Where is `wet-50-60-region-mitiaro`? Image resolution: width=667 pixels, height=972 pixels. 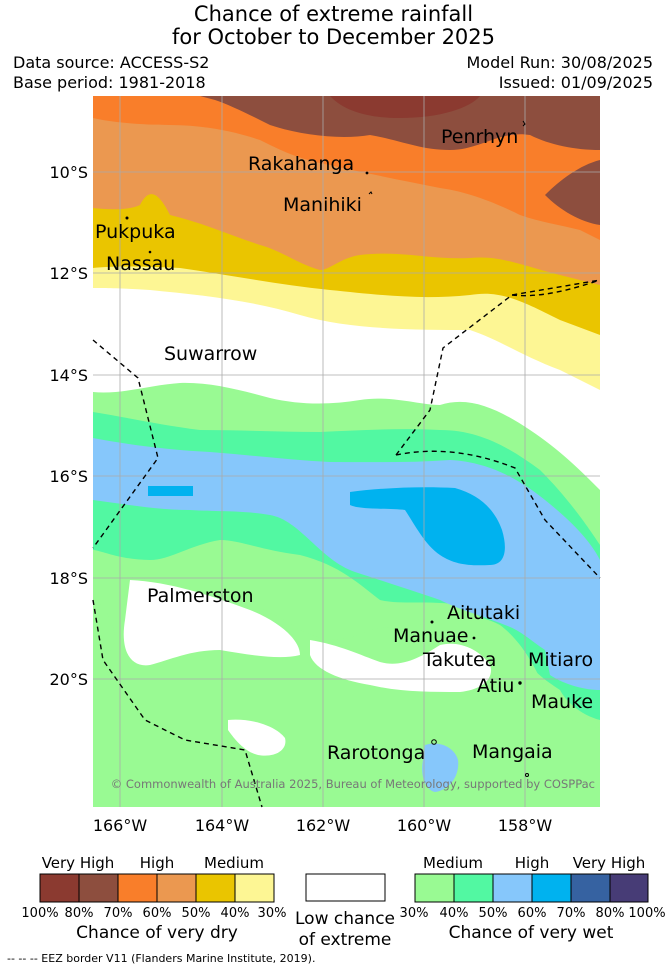 wet-50-60-region-mitiaro is located at coordinates (572, 670).